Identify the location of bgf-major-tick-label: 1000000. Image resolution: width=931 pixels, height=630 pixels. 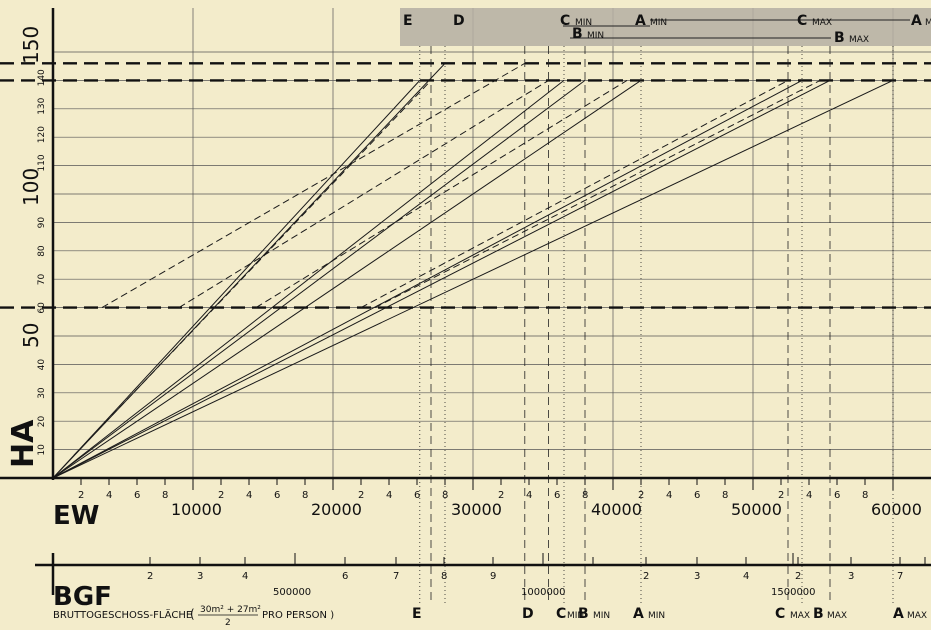
(543, 592).